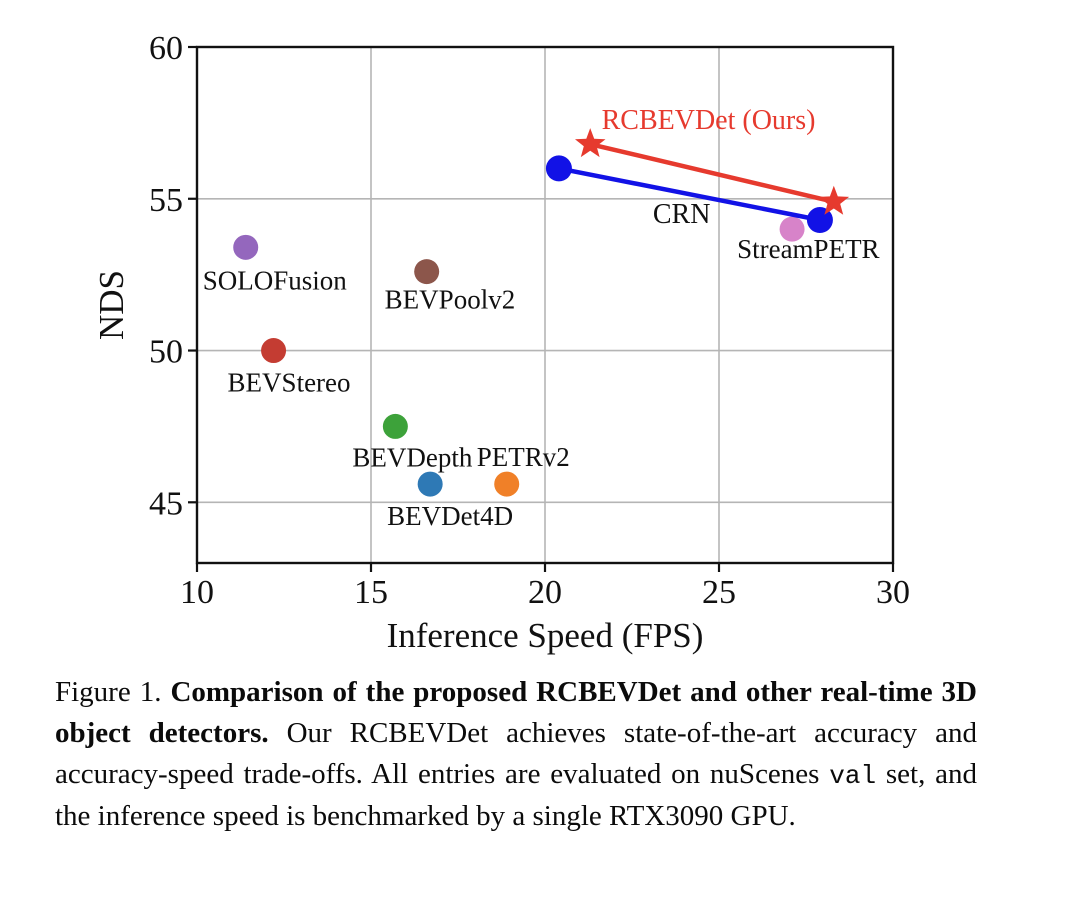 Image resolution: width=1080 pixels, height=904 pixels. Describe the element at coordinates (289, 383) in the screenshot. I see `data-point-label-BEVStereo: BEVStereo` at that location.